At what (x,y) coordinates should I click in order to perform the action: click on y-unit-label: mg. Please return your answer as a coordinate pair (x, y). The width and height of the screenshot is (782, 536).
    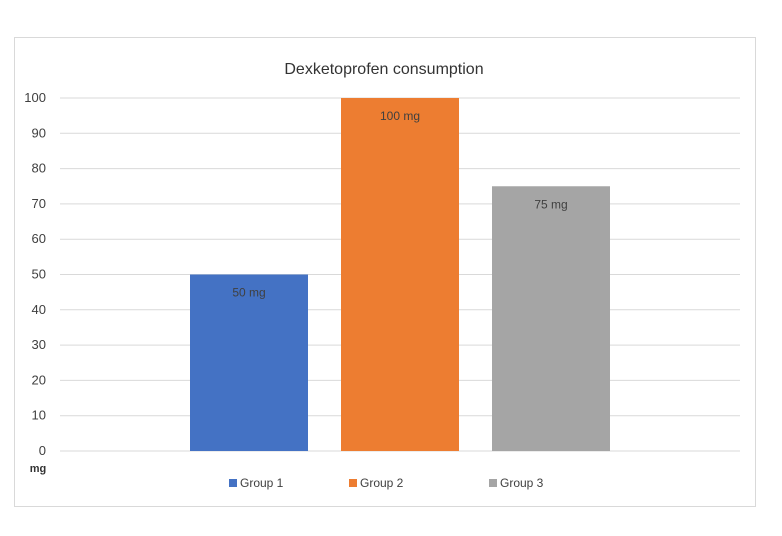
    Looking at the image, I should click on (38, 469).